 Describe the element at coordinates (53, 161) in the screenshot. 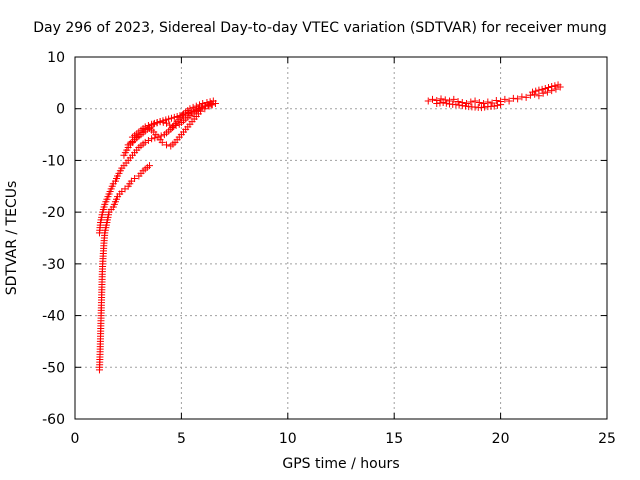

I see `y-tick-label: -10` at that location.